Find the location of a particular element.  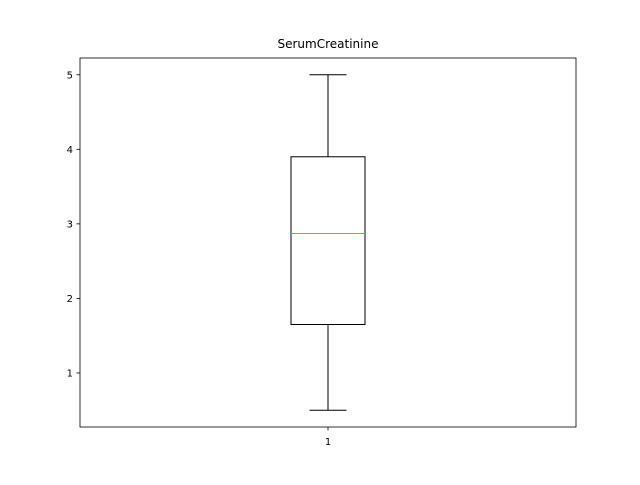

x-tick-label: 1 is located at coordinates (328, 442).